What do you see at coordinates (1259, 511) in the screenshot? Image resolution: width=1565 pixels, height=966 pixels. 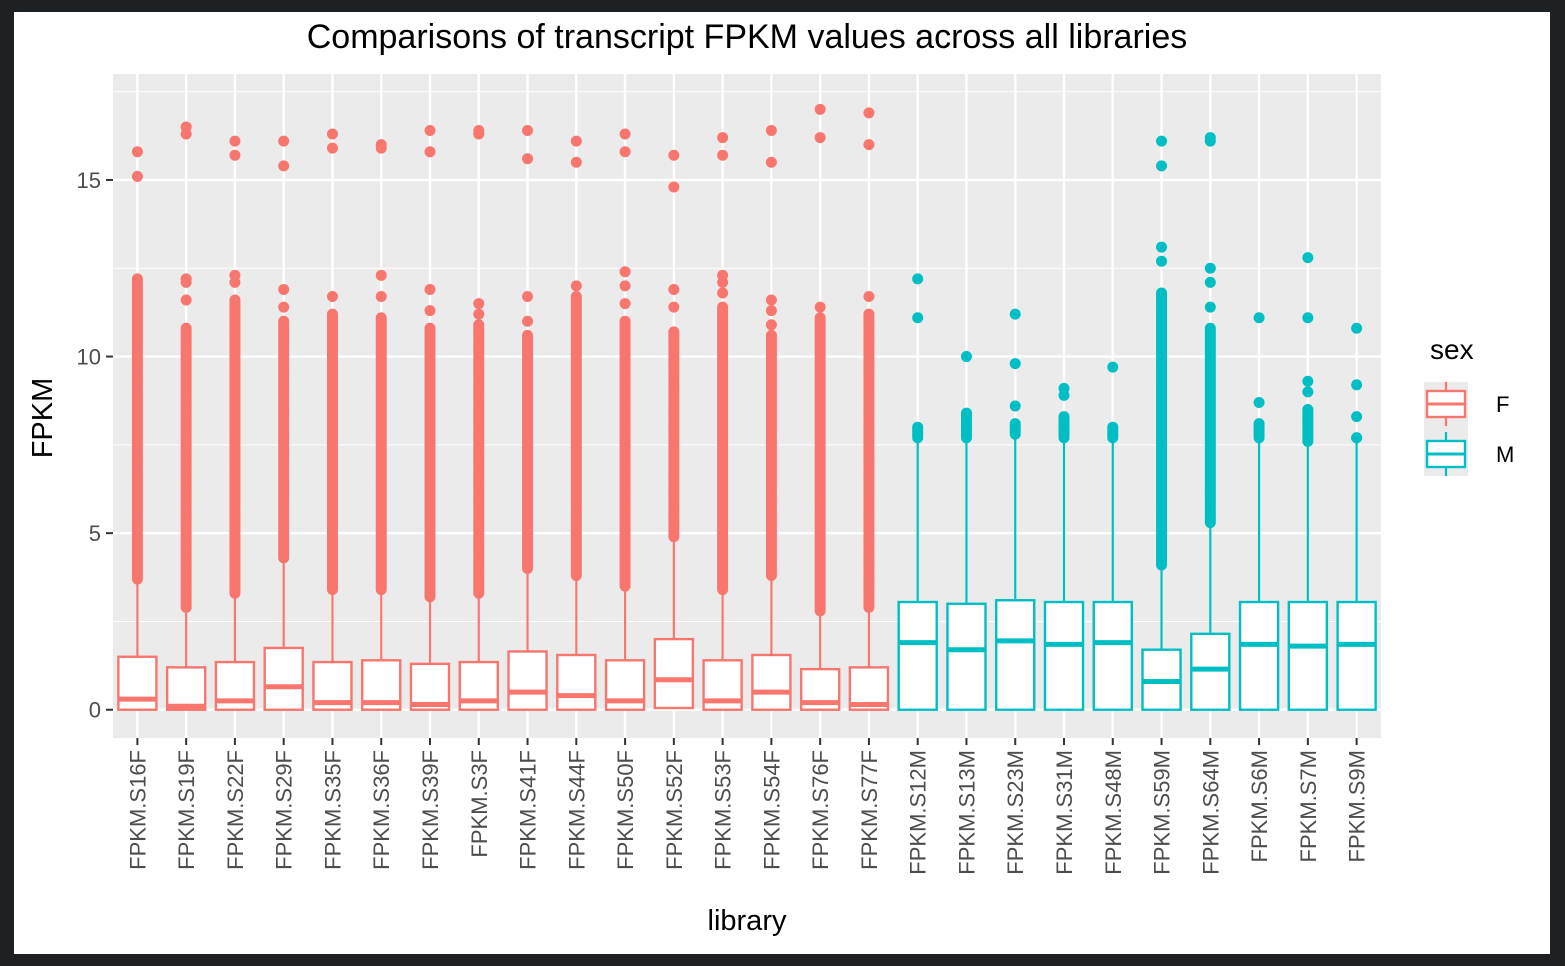 I see `box-FPKM.S6M` at bounding box center [1259, 511].